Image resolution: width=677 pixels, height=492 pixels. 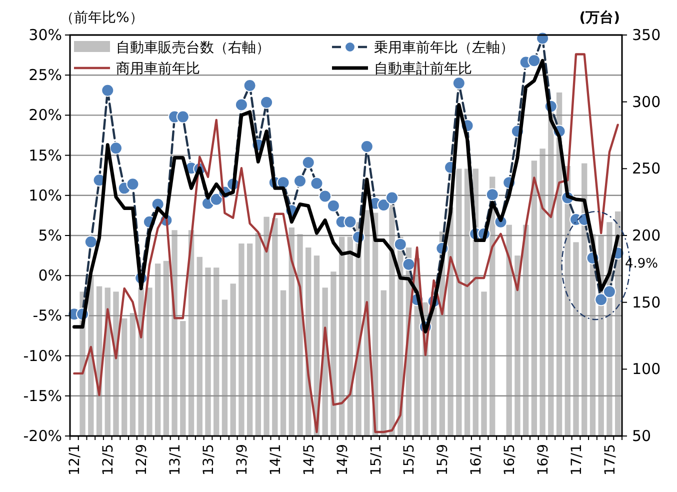 I want to click on y-tick-label: 0%, so click(x=50, y=275).